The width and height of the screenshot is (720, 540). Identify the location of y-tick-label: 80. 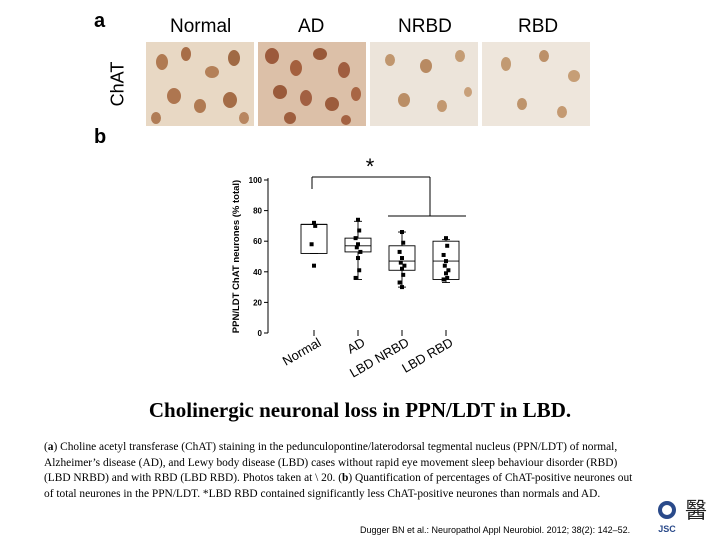
(257, 211).